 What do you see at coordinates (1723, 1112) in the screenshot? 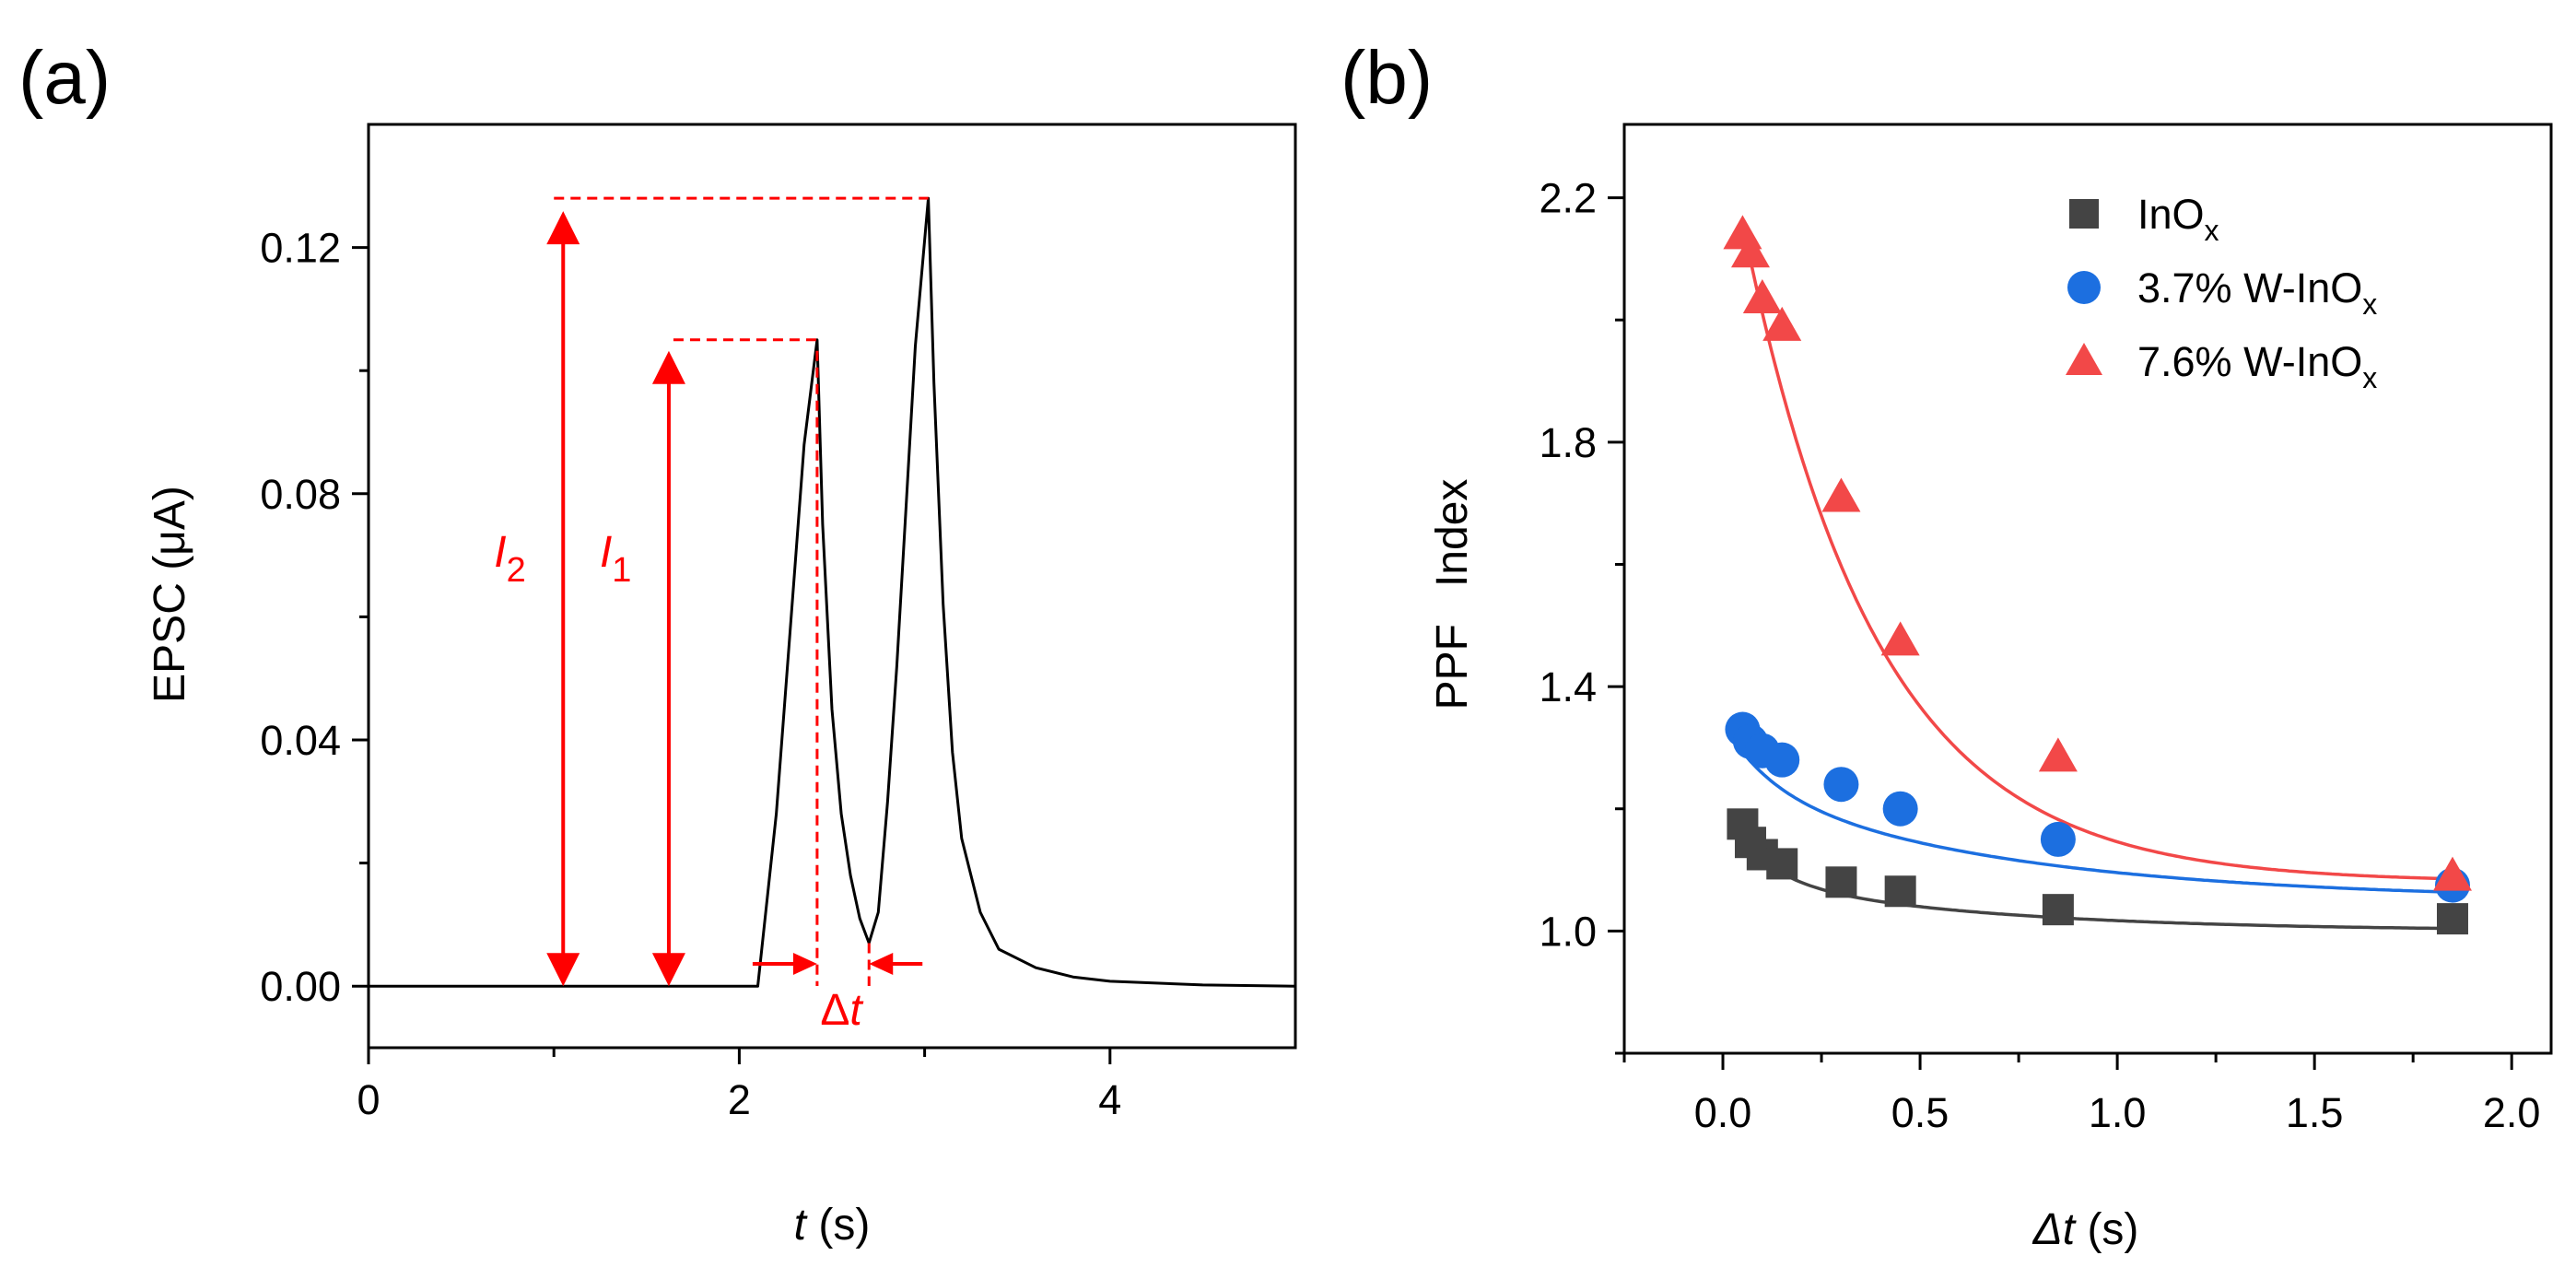
I see `x-tick-label: 0.0` at bounding box center [1723, 1112].